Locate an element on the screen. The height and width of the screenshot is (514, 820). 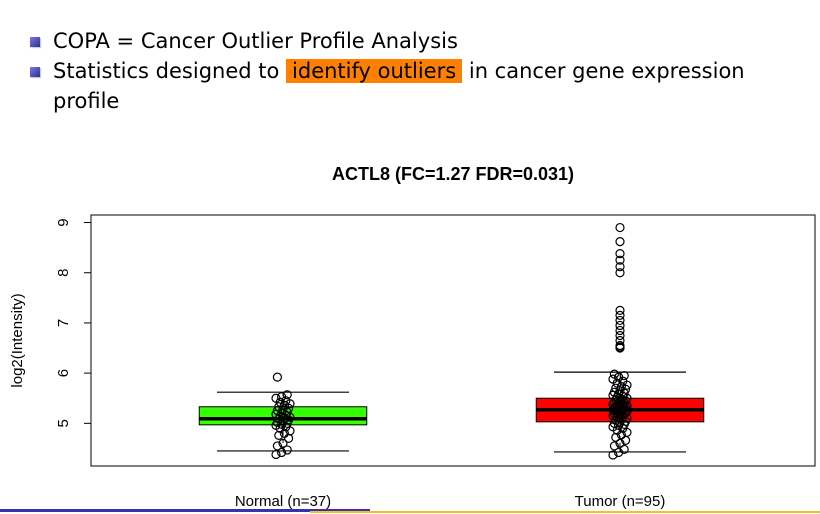
y-tick-label: 5 is located at coordinates (63, 423).